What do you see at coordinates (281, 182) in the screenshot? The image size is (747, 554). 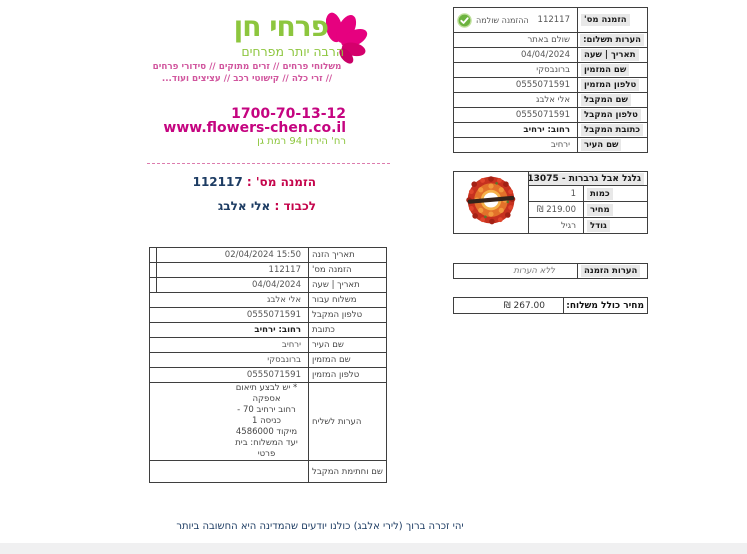 I see `order-number-label: הזמנה מס' :` at bounding box center [281, 182].